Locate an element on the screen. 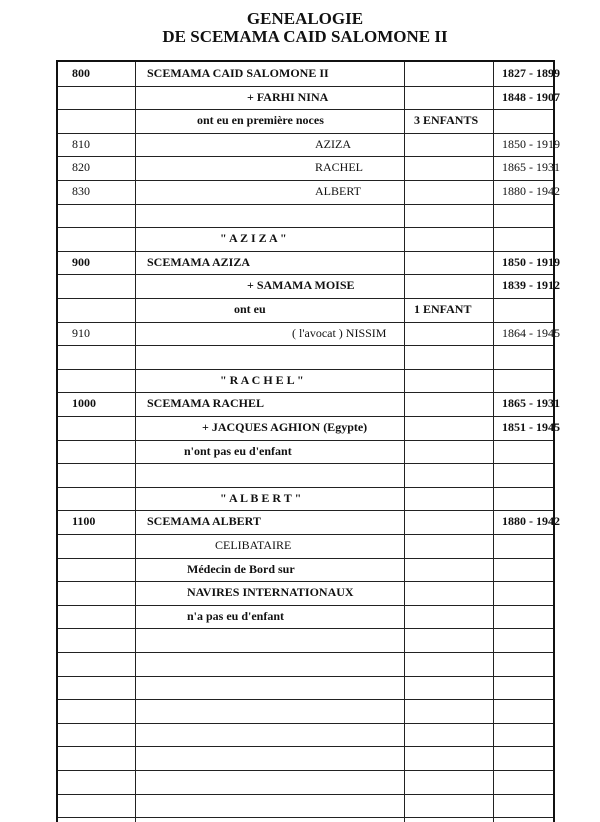  life-dates: 1848 - 1907 is located at coordinates (531, 96).